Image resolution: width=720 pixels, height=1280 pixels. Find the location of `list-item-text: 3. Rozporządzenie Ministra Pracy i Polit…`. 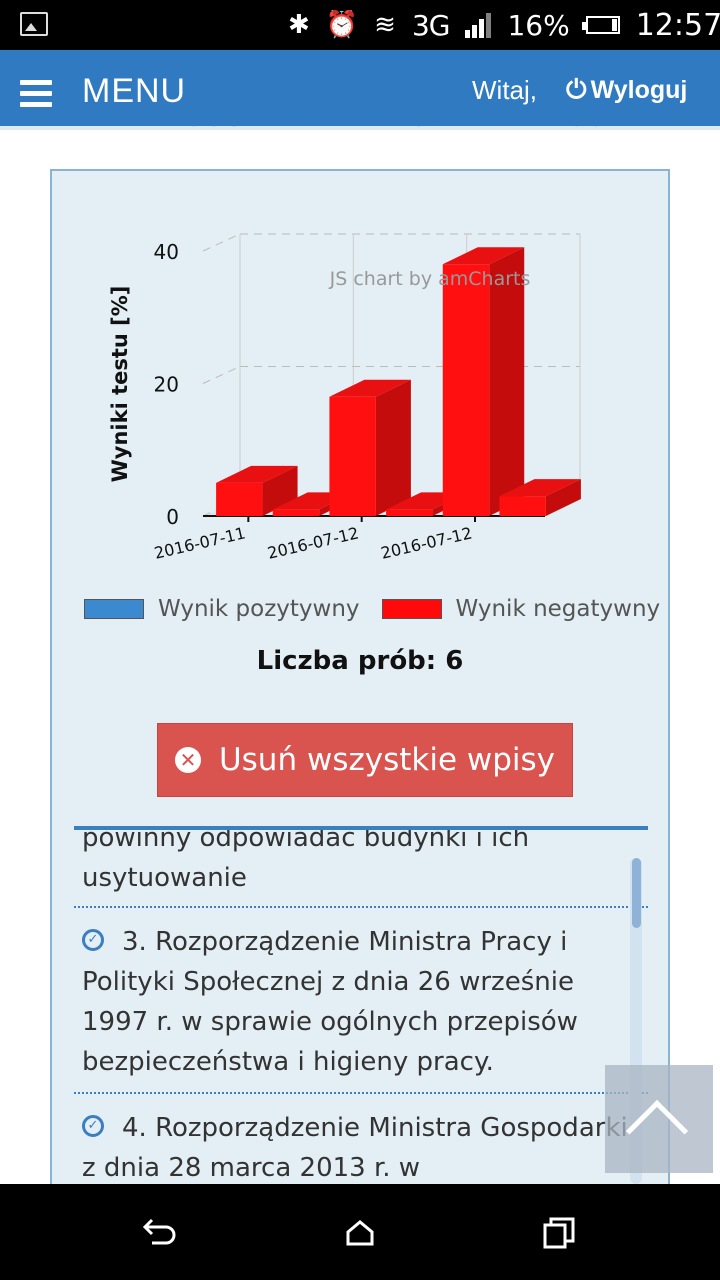

list-item-text: 3. Rozporządzenie Ministra Pracy i Polit… is located at coordinates (330, 1002).